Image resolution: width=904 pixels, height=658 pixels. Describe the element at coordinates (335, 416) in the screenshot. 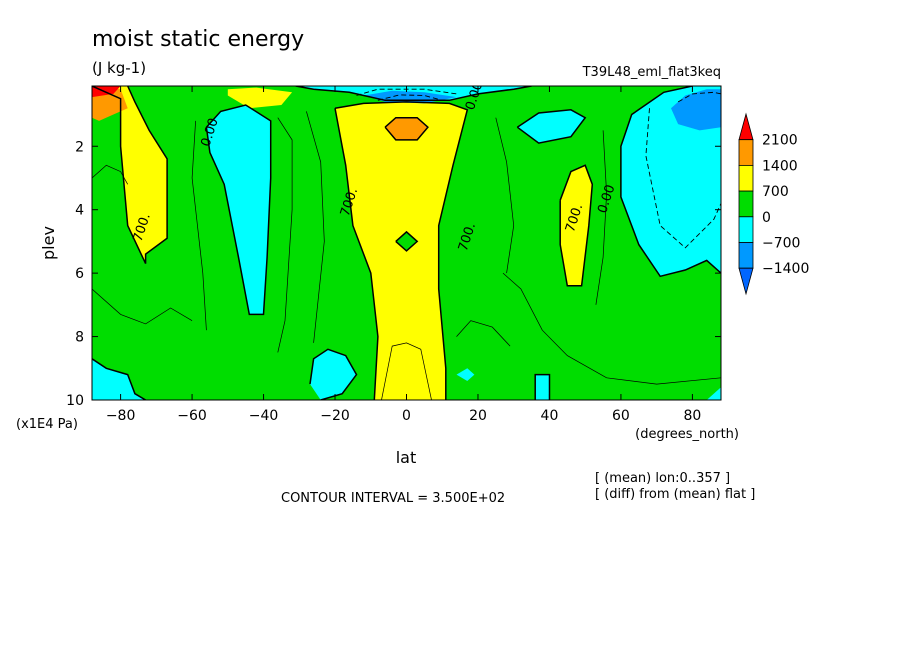

I see `x-tick-label-3: −20` at that location.